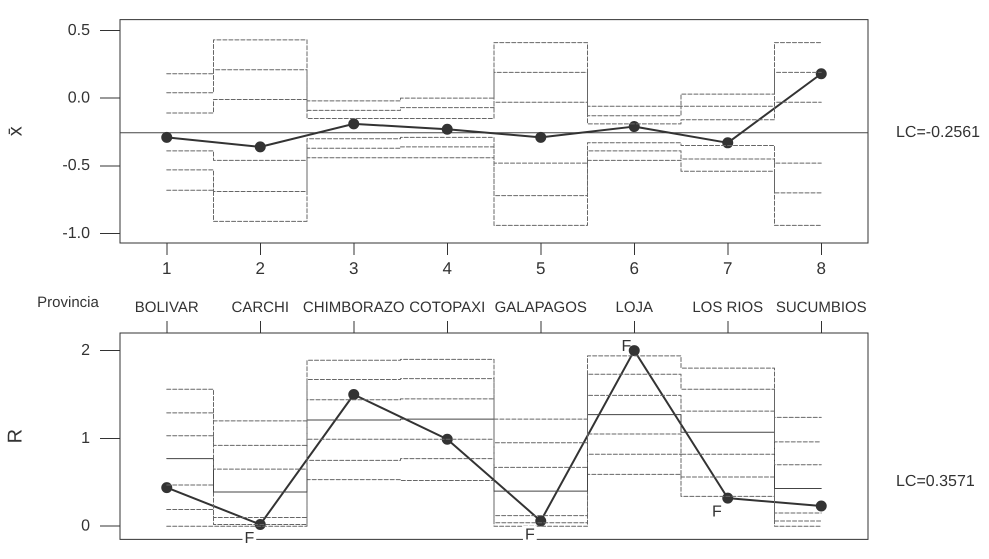  Describe the element at coordinates (634, 268) in the screenshot. I see `x-tick-label: 6` at that location.